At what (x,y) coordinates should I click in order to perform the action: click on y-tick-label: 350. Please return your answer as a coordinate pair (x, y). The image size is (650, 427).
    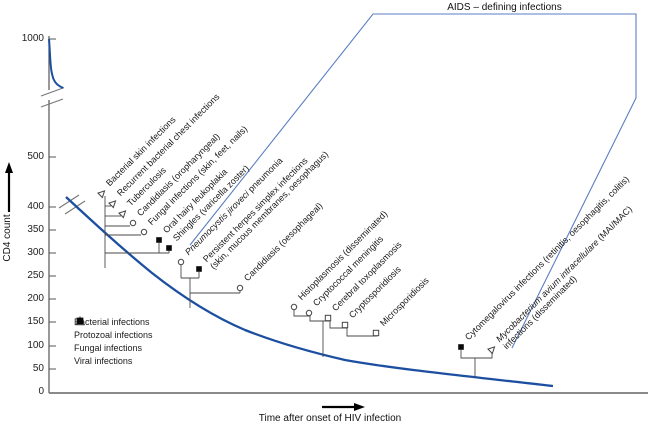
    Looking at the image, I should click on (35, 229).